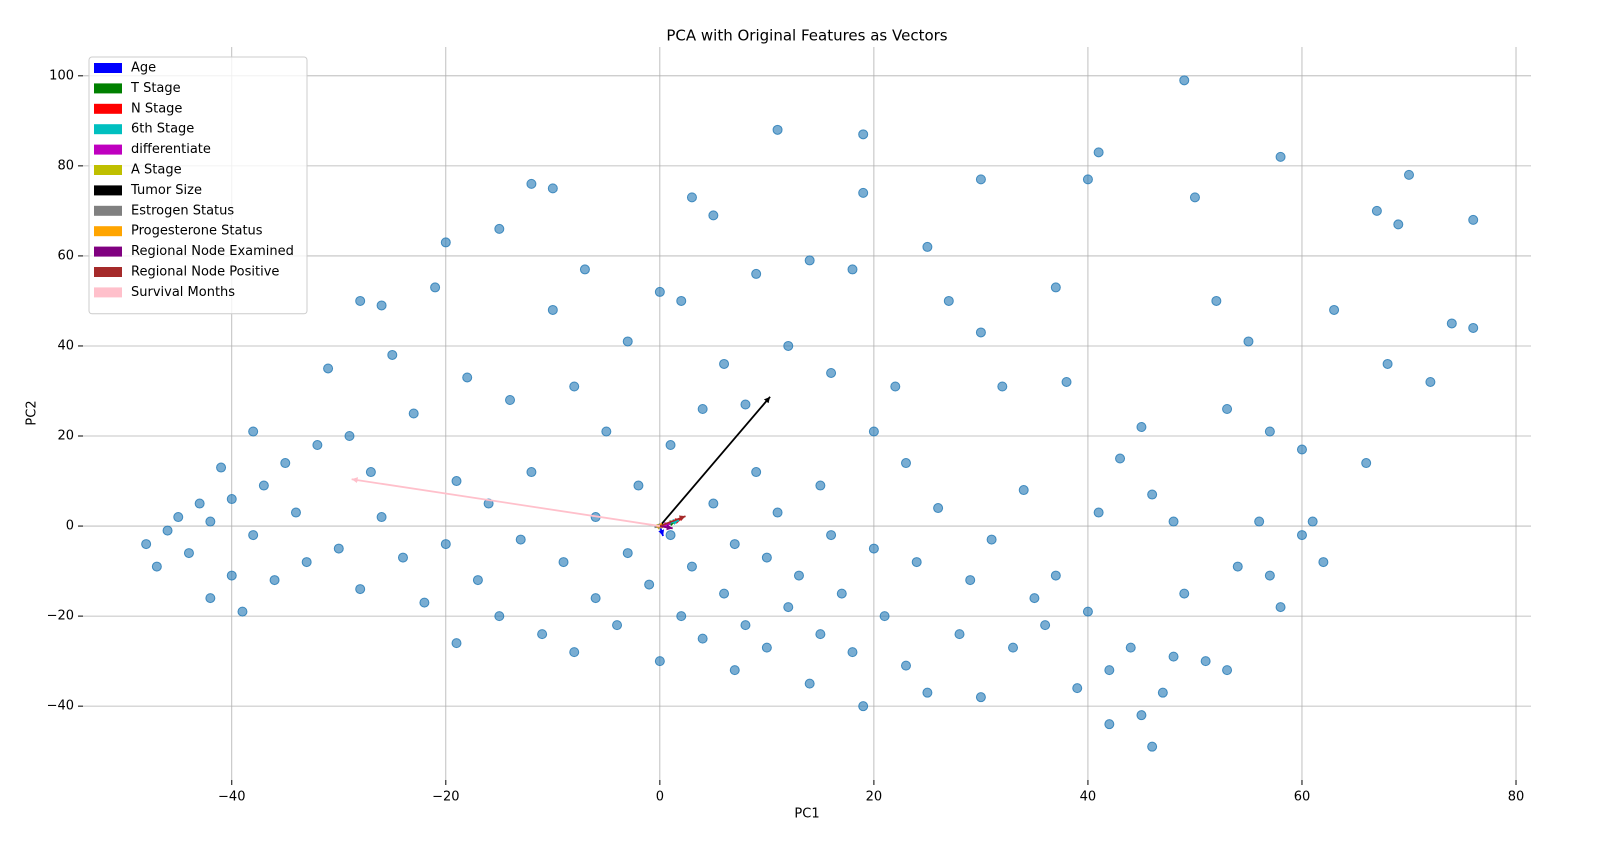 Image resolution: width=1609 pixels, height=844 pixels. What do you see at coordinates (65, 345) in the screenshot?
I see `y-tick-label: 40` at bounding box center [65, 345].